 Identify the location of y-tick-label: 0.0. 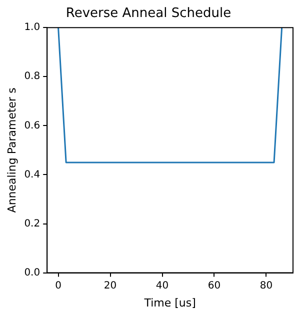
(32, 272).